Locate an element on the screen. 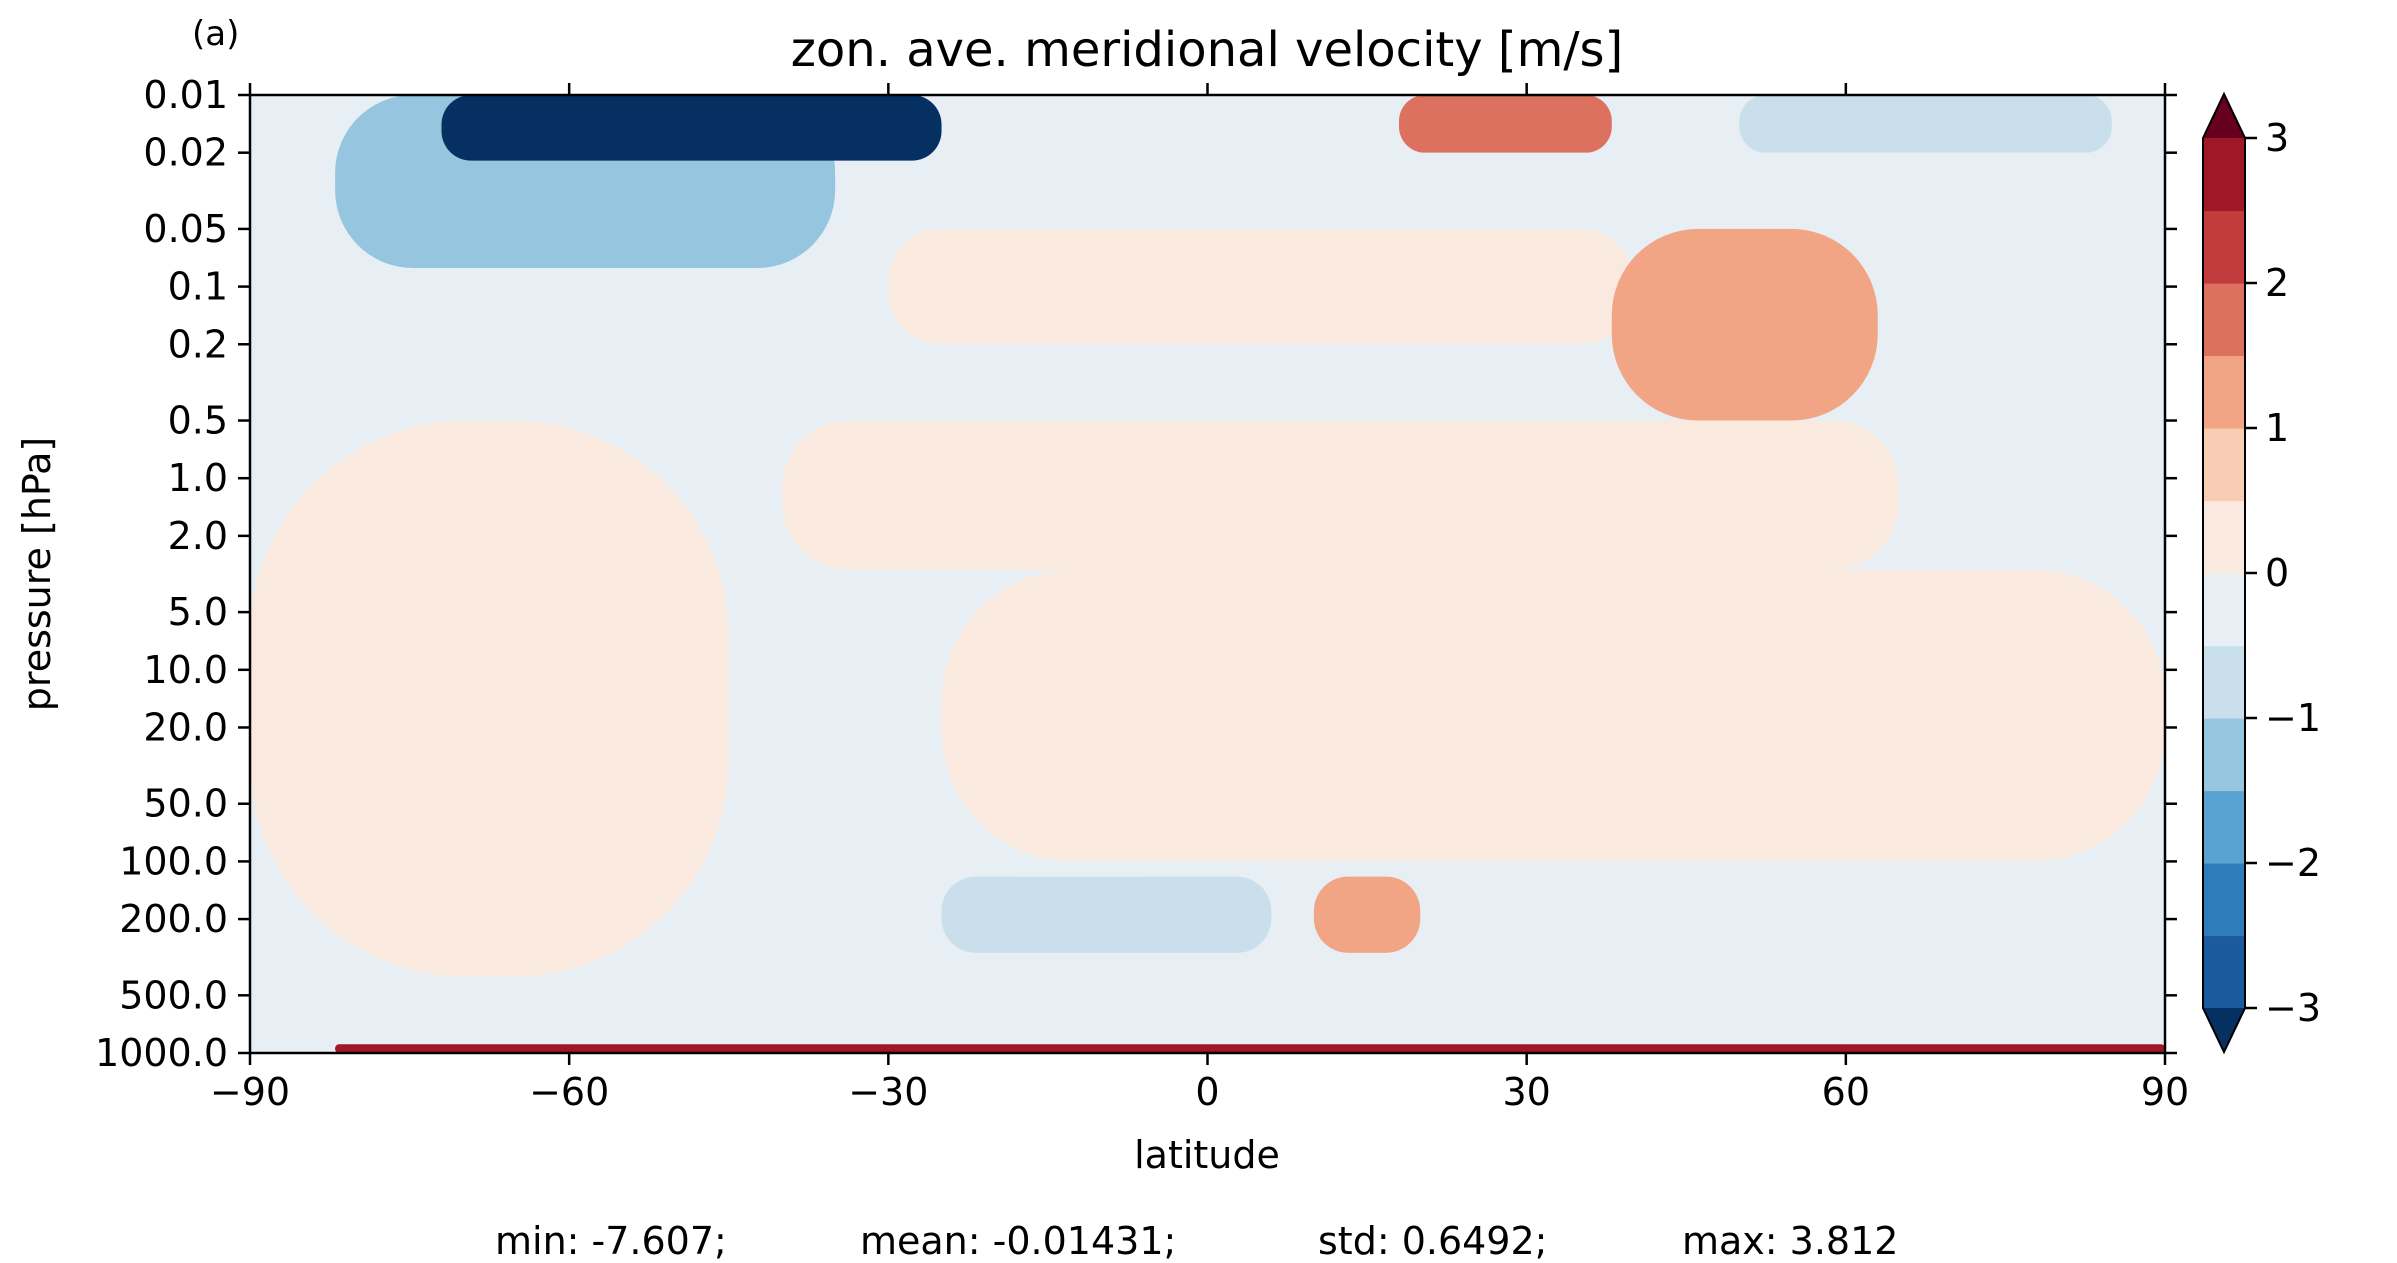  y-tick-label: 200.0 is located at coordinates (173, 919).